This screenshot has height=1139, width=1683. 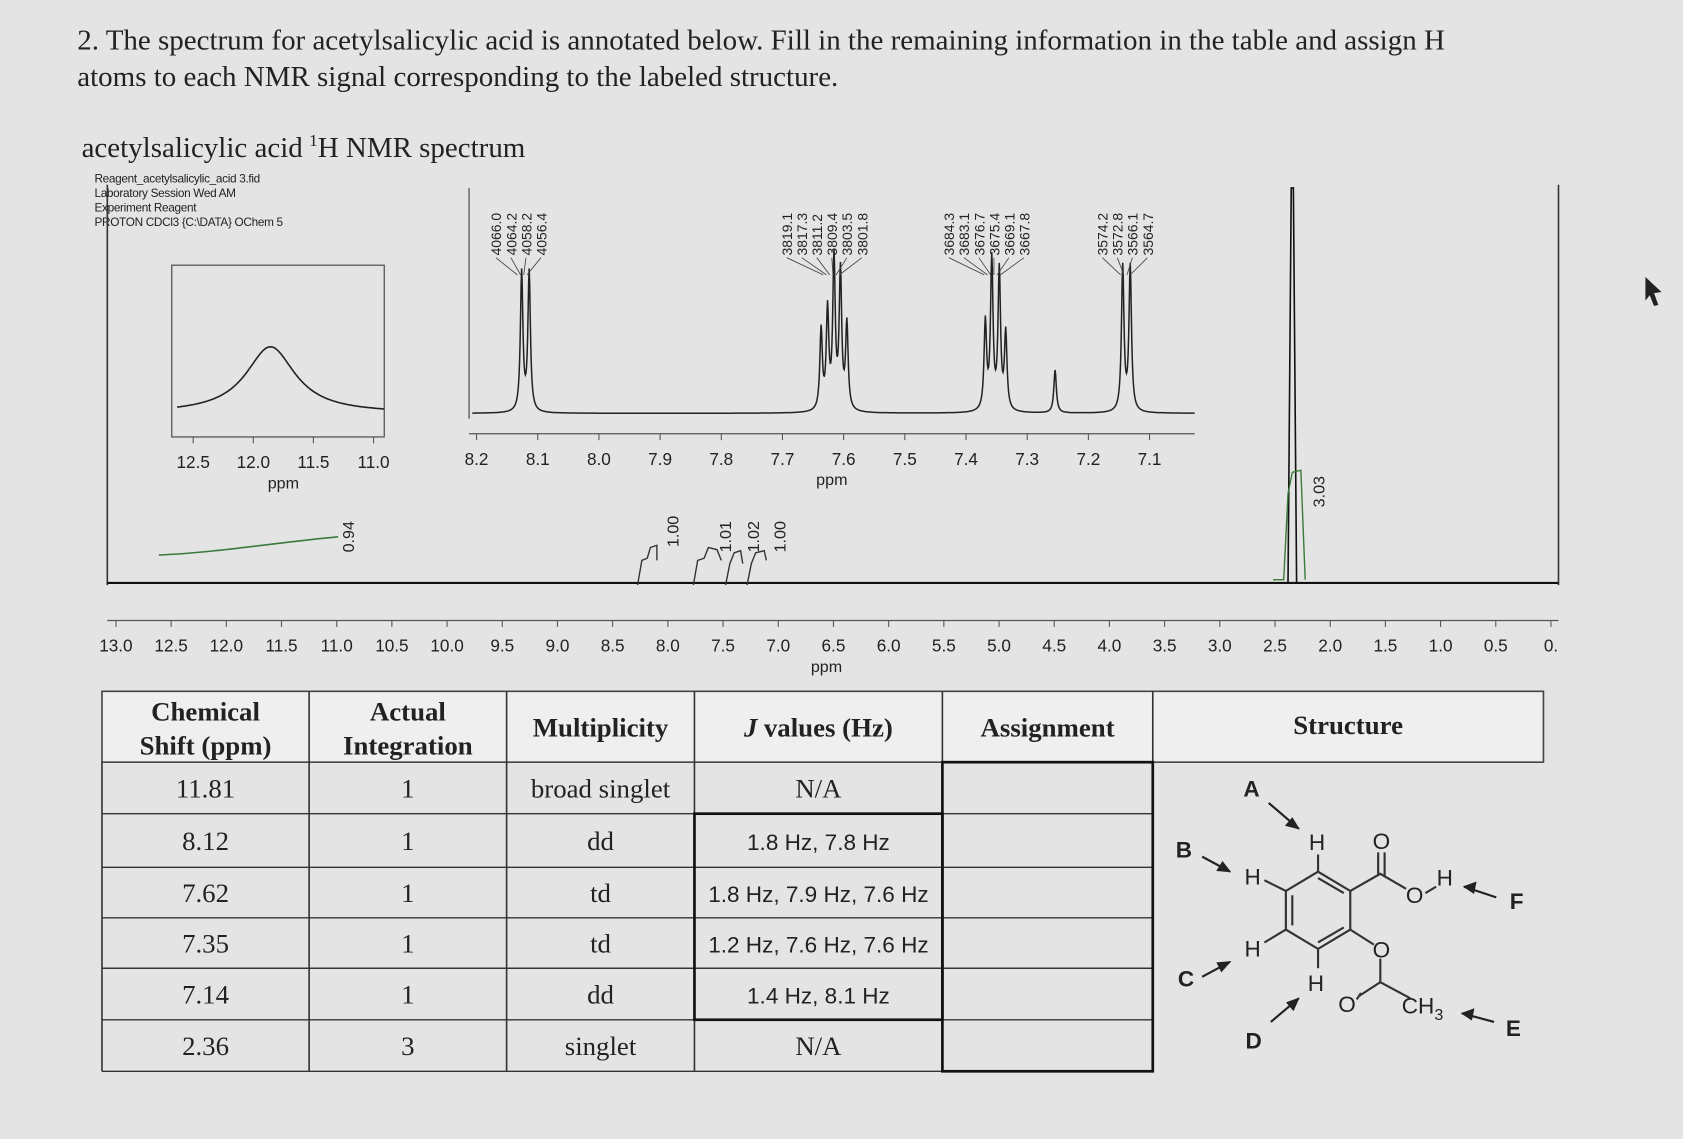 I want to click on table-cell: 7.14, so click(x=205, y=995).